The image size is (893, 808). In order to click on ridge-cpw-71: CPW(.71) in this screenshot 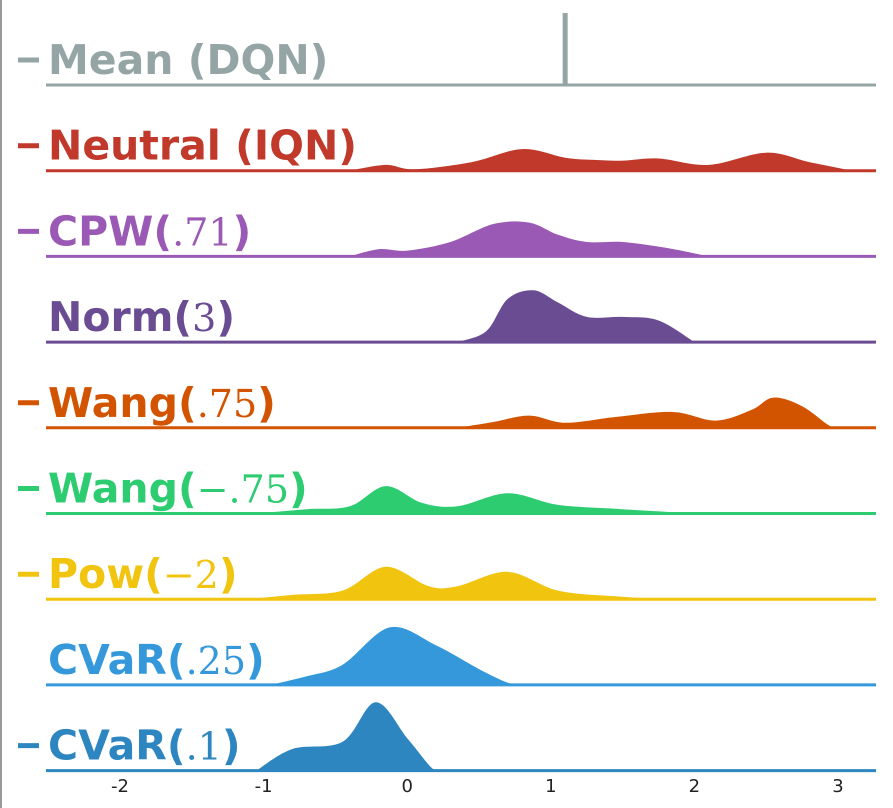, I will do `click(447, 232)`.